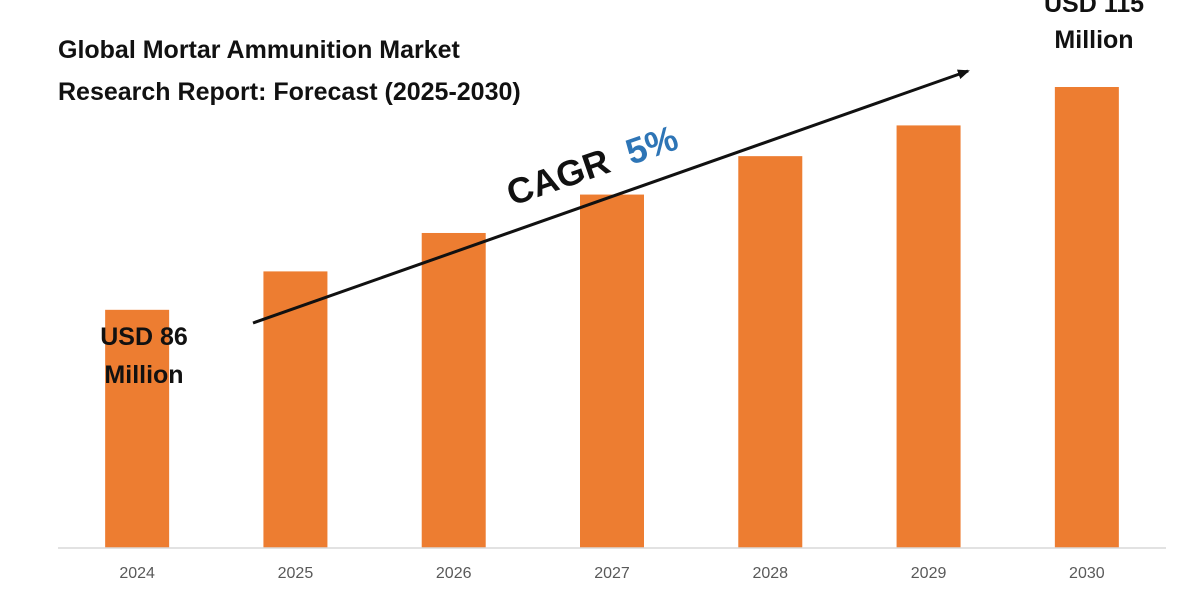 This screenshot has height=600, width=1200. What do you see at coordinates (144, 337) in the screenshot?
I see `start-value-label-line-1: USD 86` at bounding box center [144, 337].